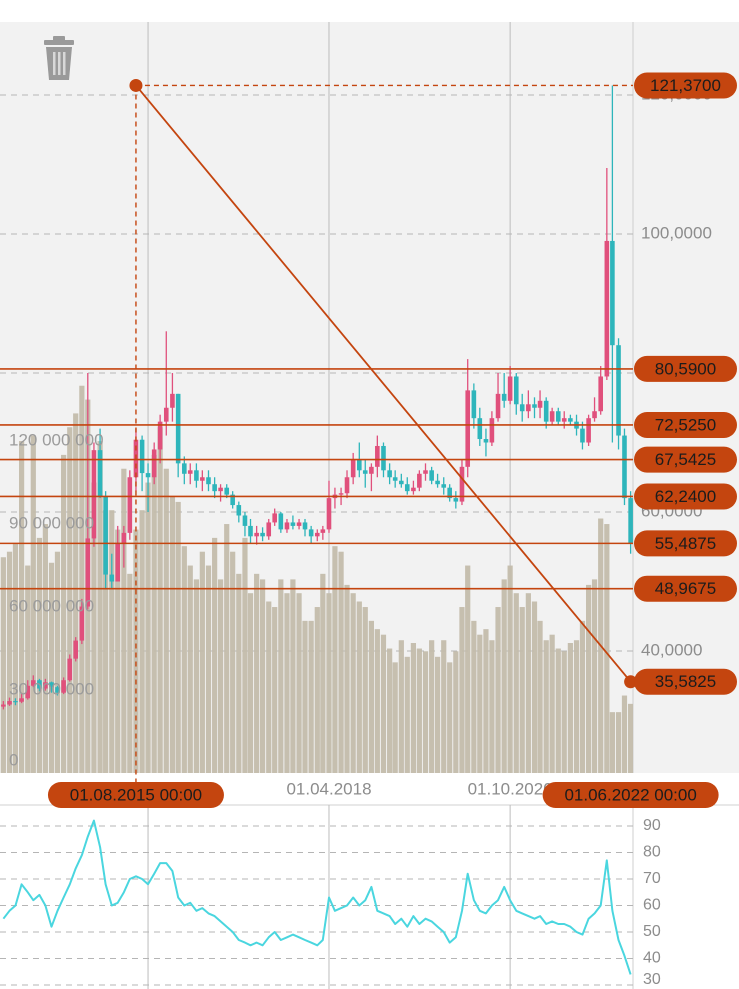 The image size is (739, 989). I want to click on trend-handle, so click(631, 682).